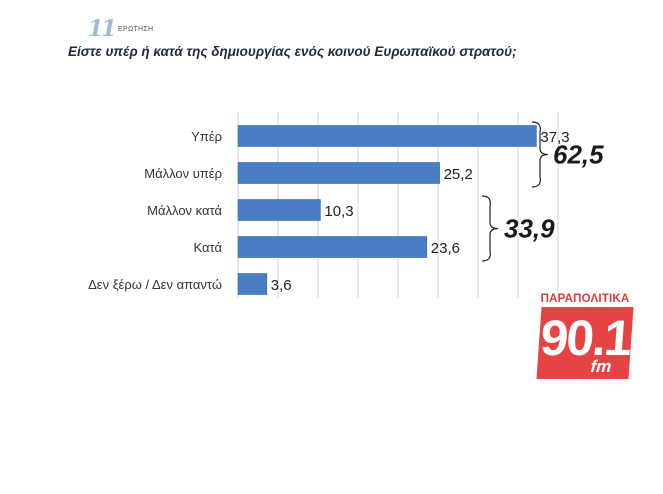  I want to click on group-total-label: 62,5, so click(578, 155).